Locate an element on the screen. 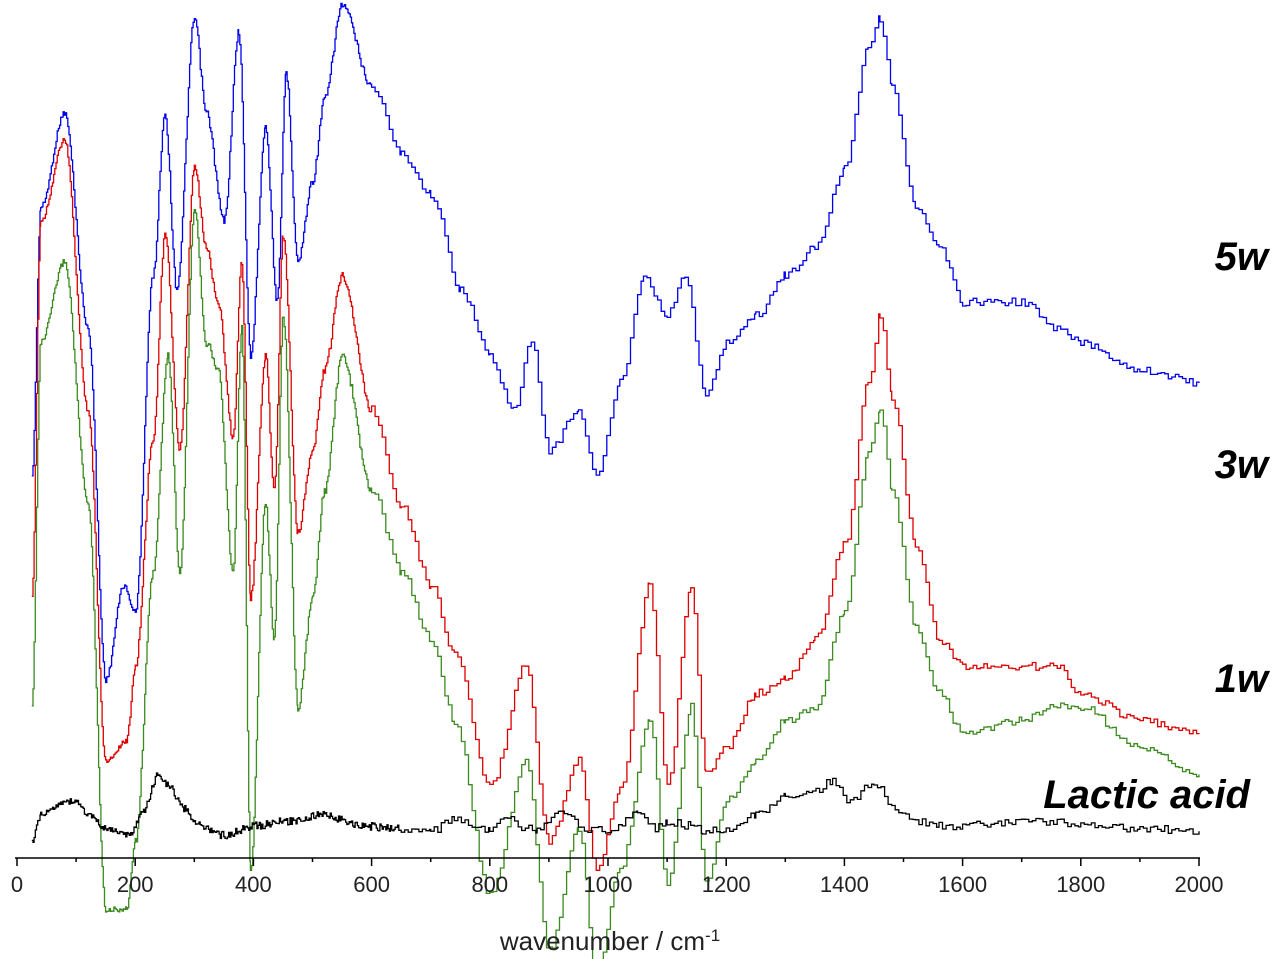 The image size is (1280, 959). series-line-lactic-acid is located at coordinates (615, 808).